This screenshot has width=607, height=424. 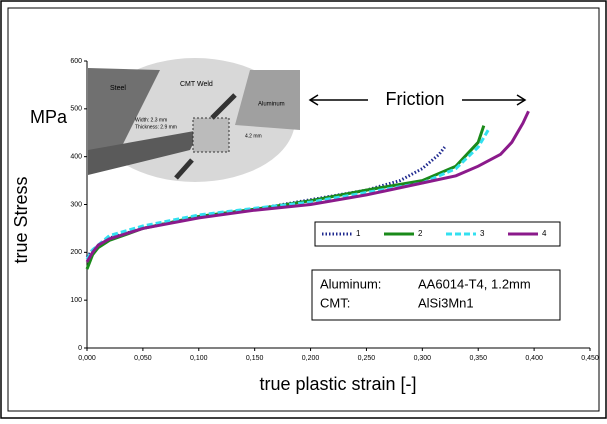 What do you see at coordinates (211, 135) in the screenshot?
I see `specimen` at bounding box center [211, 135].